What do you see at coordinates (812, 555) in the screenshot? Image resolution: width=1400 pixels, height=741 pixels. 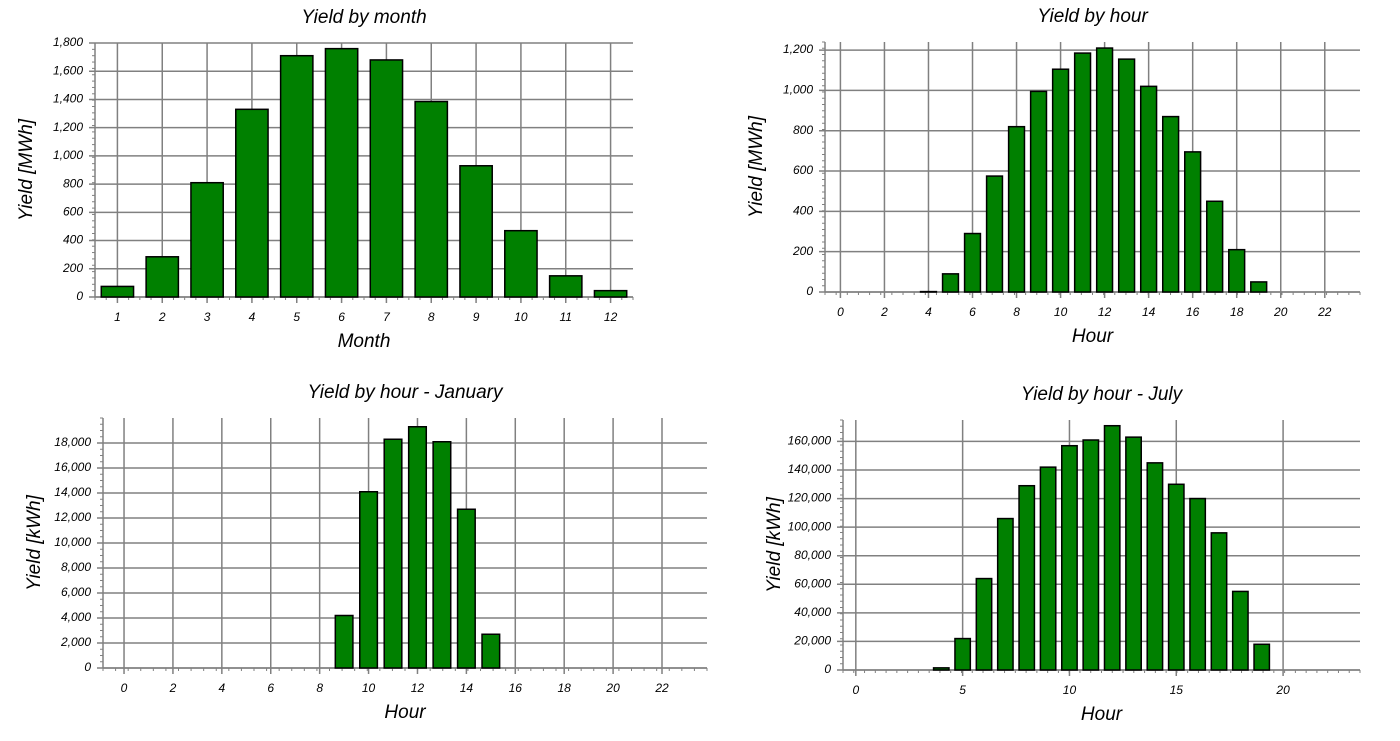 I see `y-tick-label: 80,000` at bounding box center [812, 555].